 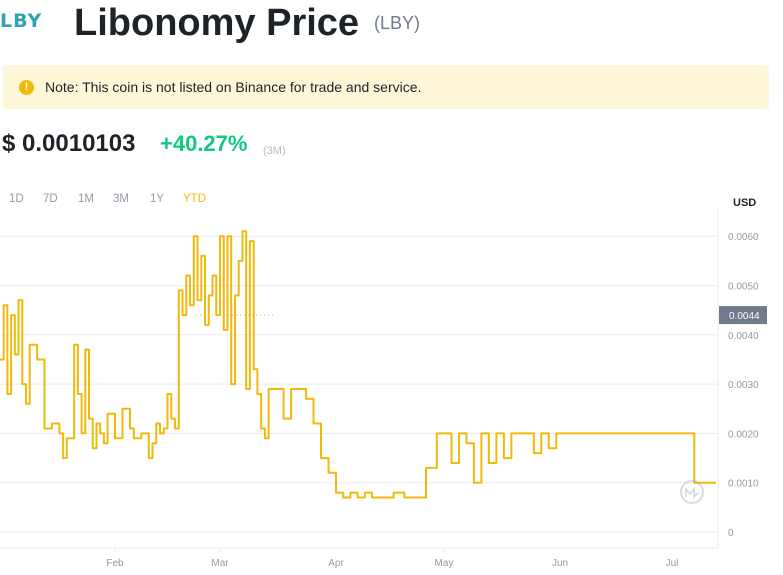 I want to click on current-price-tag-label: 0.0044, so click(x=744, y=316).